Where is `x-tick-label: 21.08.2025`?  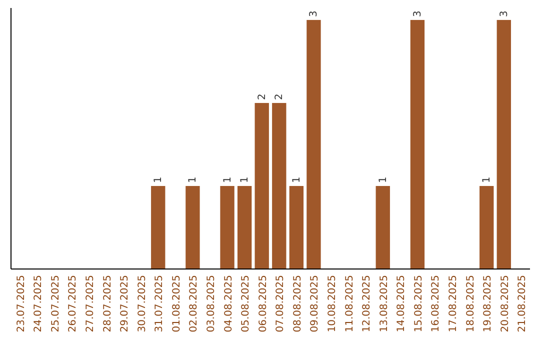 x-tick-label: 21.08.2025 is located at coordinates (522, 303).